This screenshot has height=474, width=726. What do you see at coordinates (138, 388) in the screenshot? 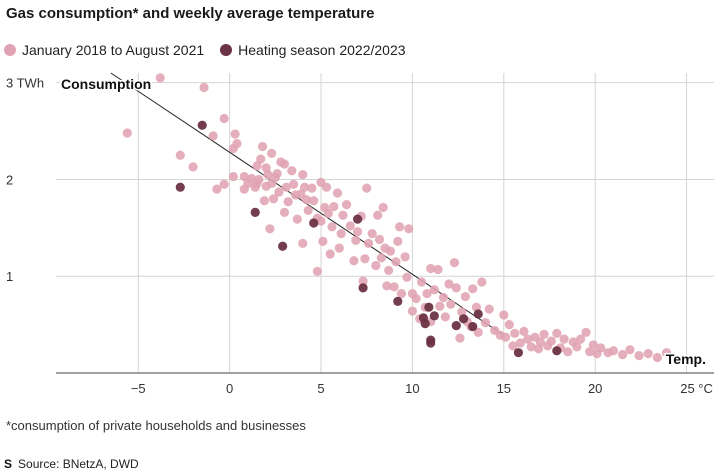
I see `x-tick-label: −5` at bounding box center [138, 388].